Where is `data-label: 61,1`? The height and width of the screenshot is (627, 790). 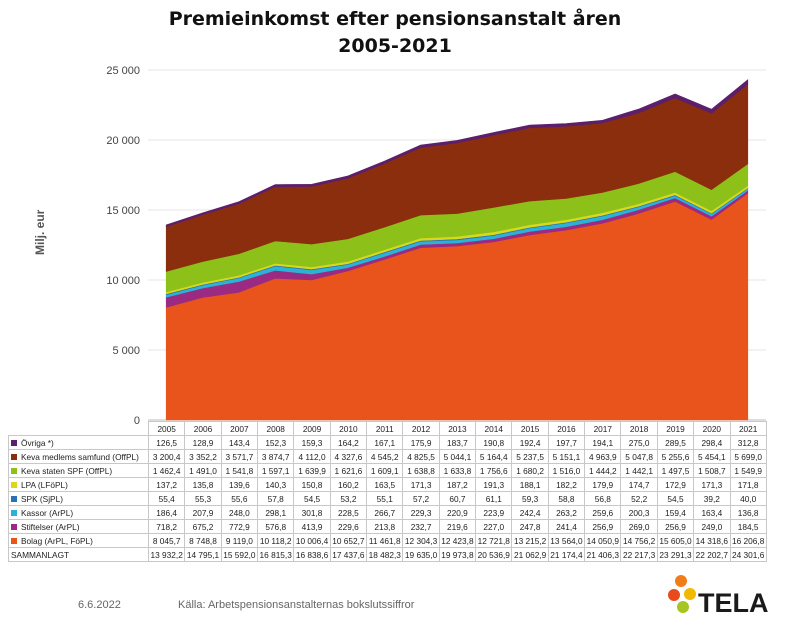 data-label: 61,1 is located at coordinates (494, 498).